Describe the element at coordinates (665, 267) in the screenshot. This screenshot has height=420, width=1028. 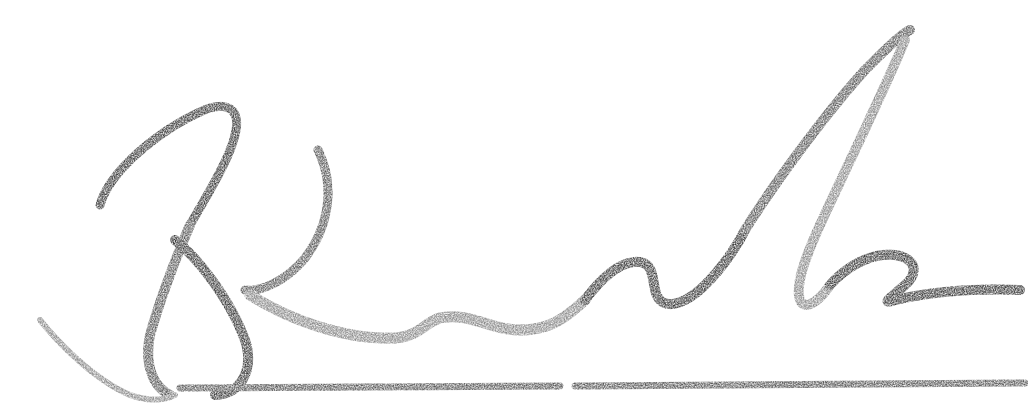
I see `signature-stroke-middle-loops` at that location.